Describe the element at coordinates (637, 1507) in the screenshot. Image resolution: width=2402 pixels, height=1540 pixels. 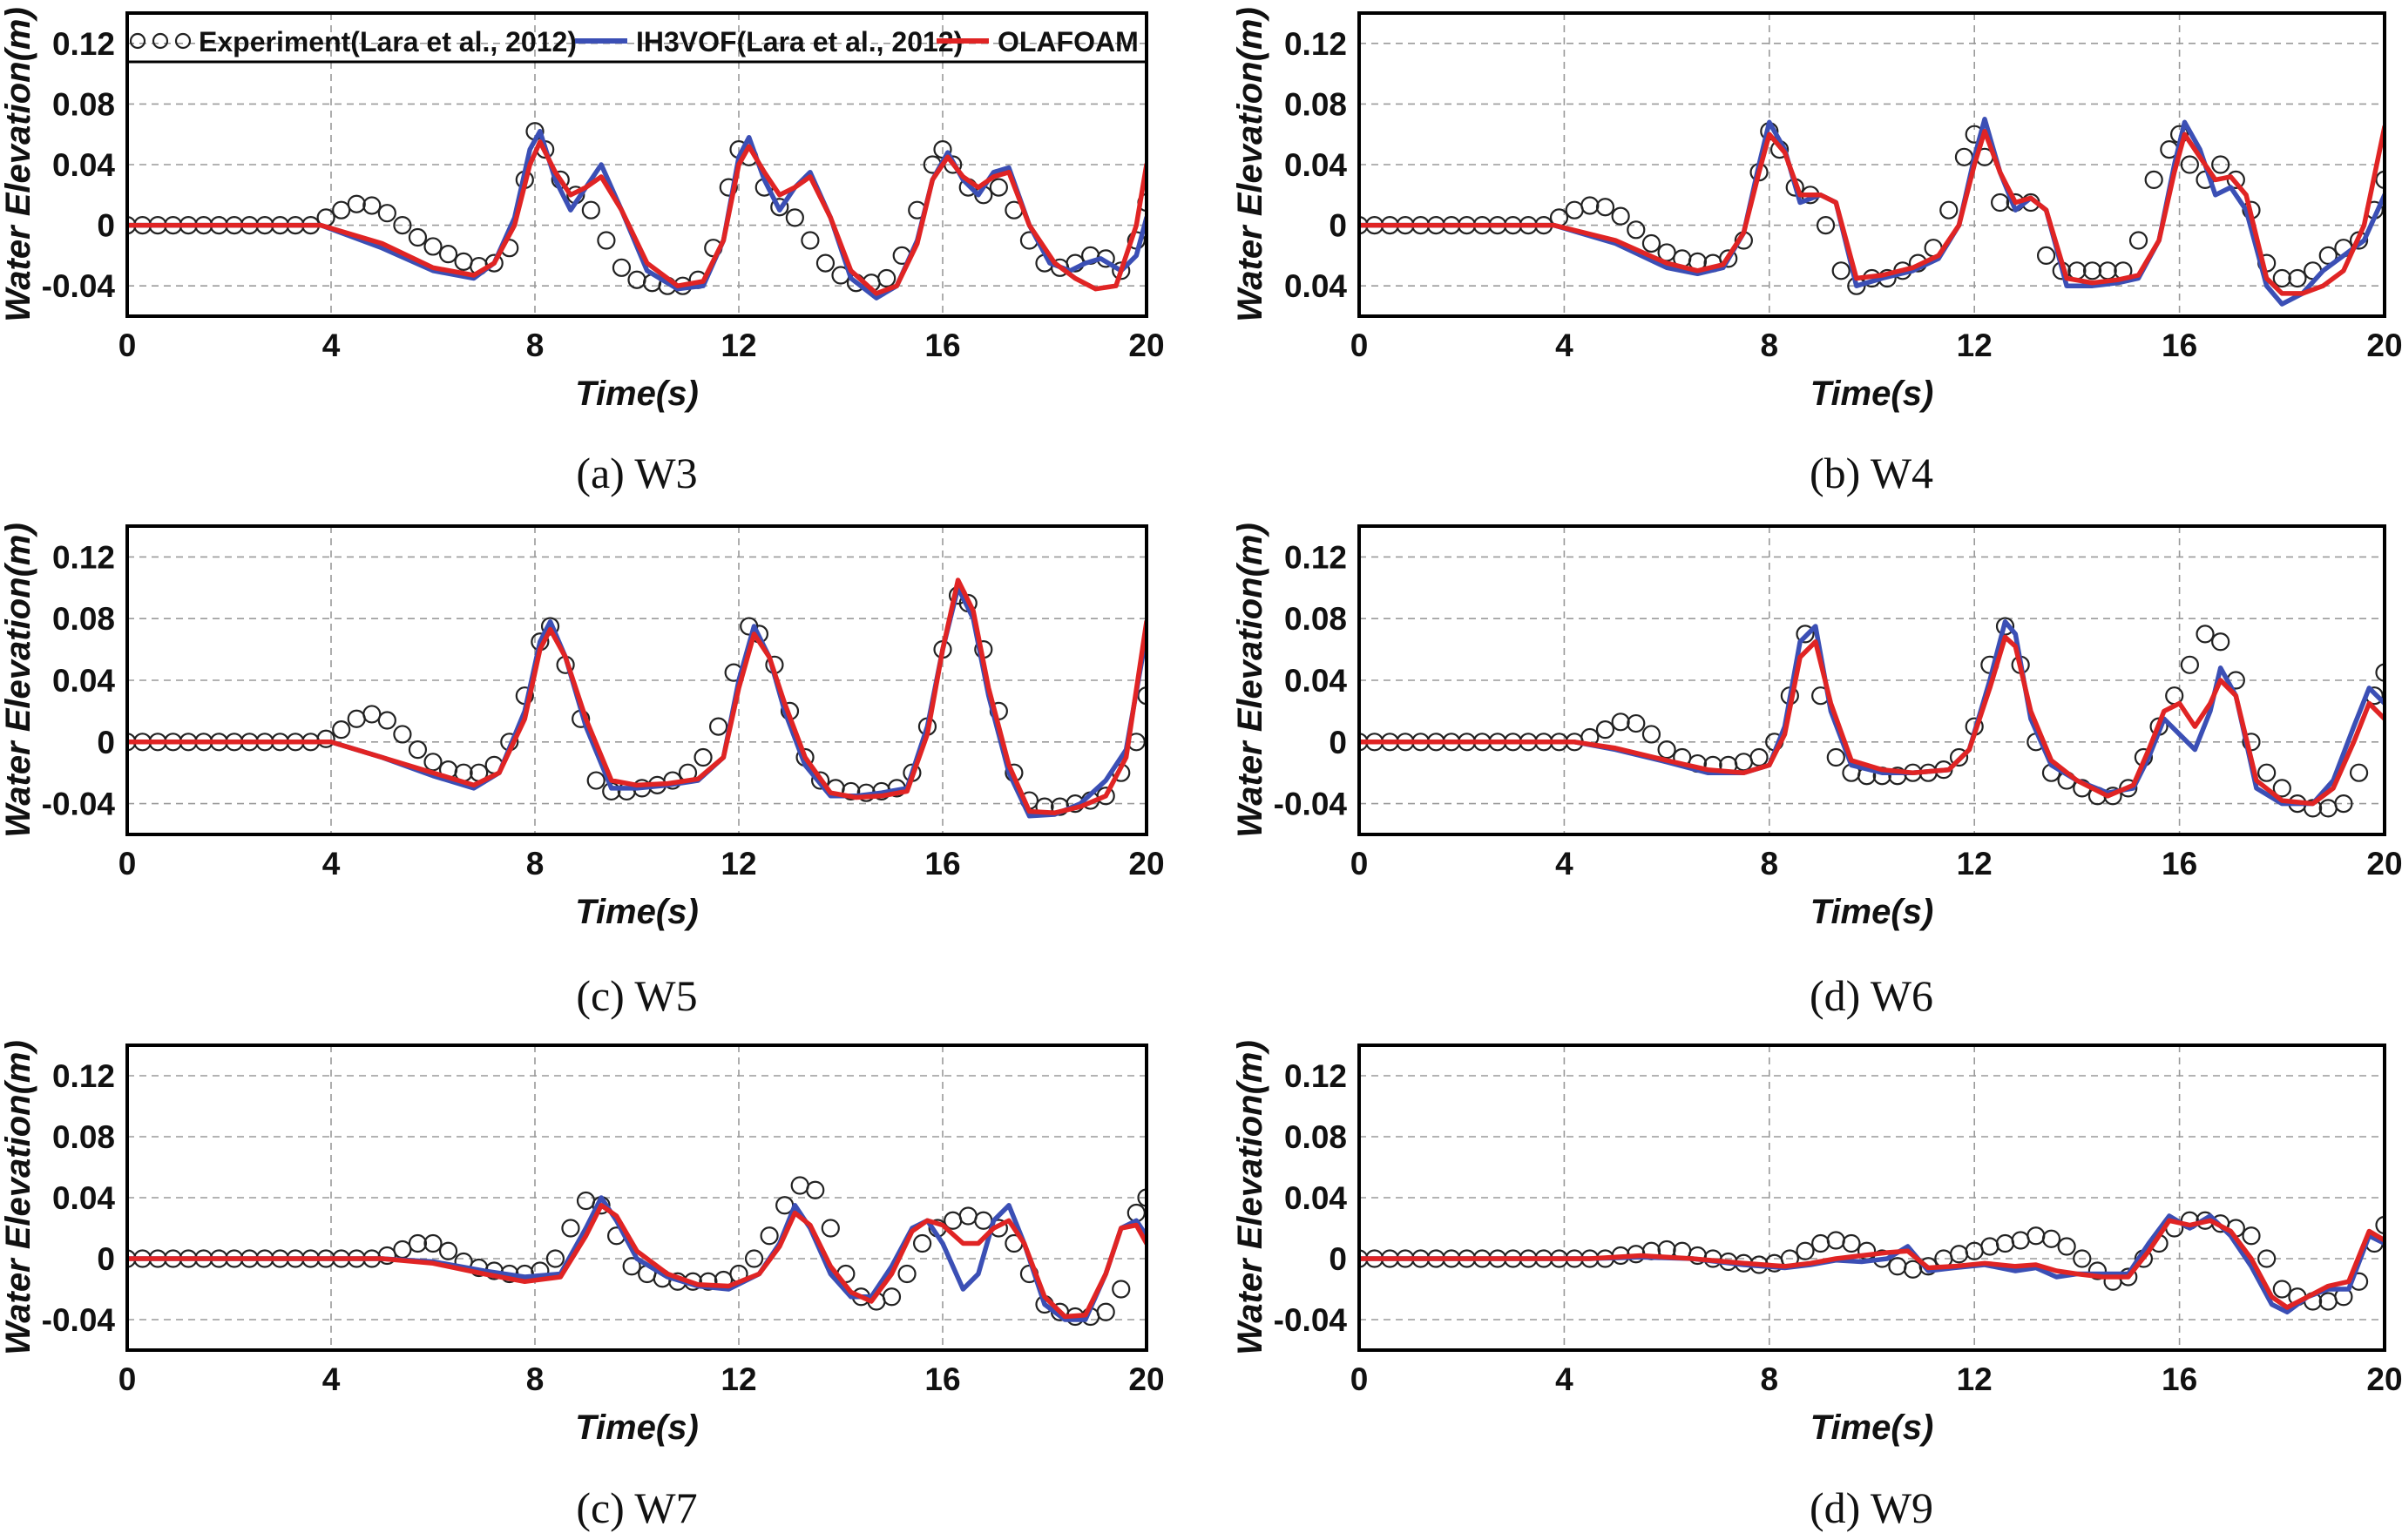
I see `panel-caption: (c) W7` at that location.